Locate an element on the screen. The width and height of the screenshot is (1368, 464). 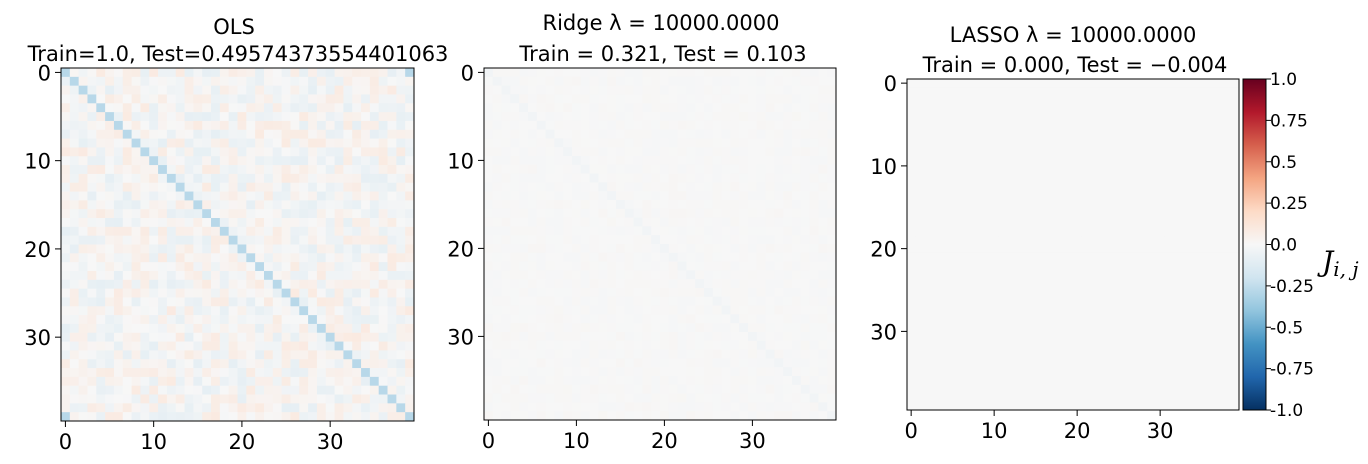
colorbar-tick-label: 1.0 is located at coordinates (1283, 80).